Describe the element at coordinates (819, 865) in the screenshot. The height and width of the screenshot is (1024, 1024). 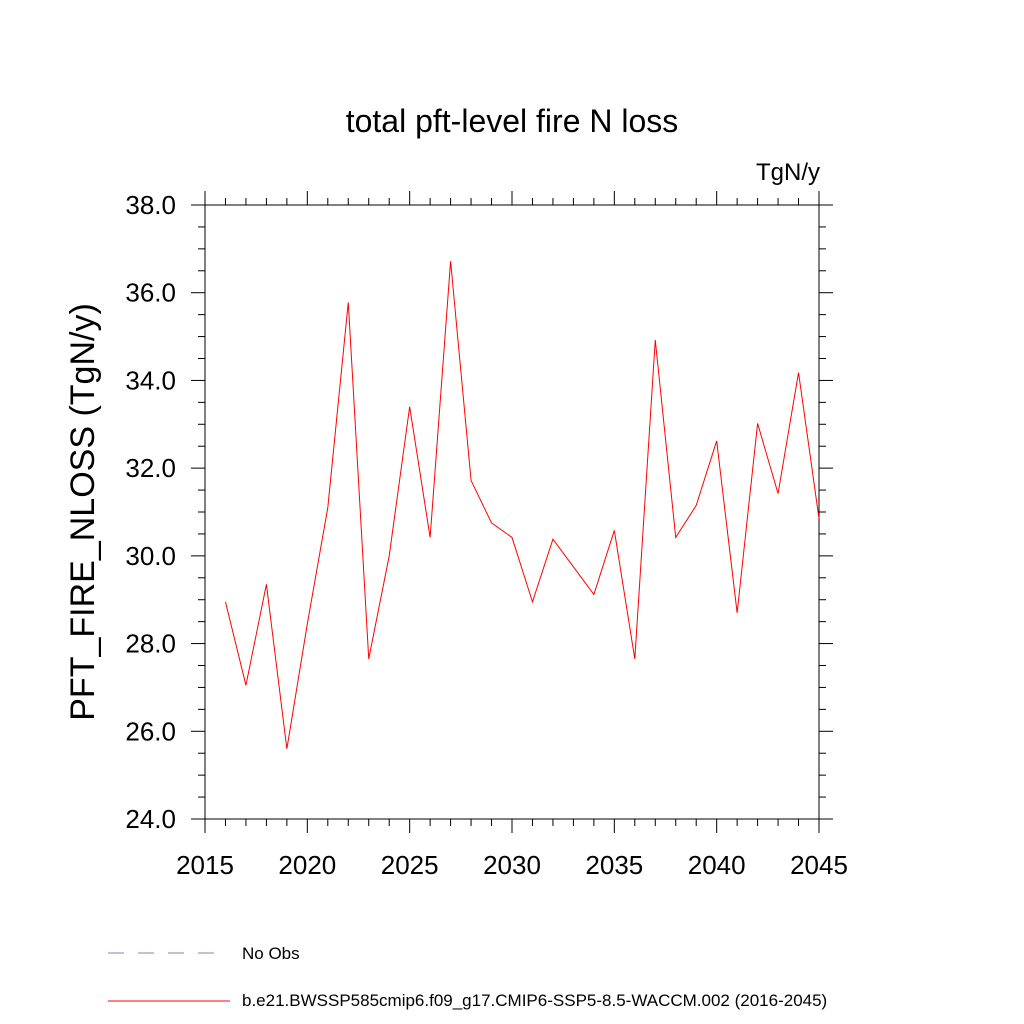
I see `x-tick-label: 2045` at that location.